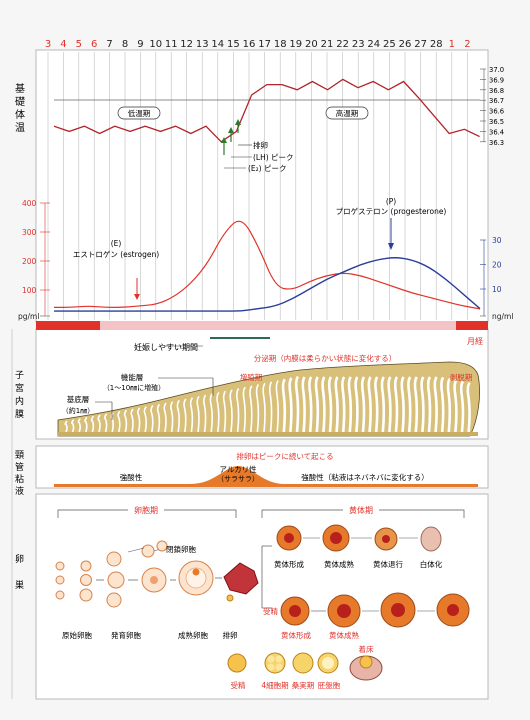 Image resolution: width=530 pixels, height=720 pixels. What do you see at coordinates (109, 44) in the screenshot?
I see `day-number: 7` at bounding box center [109, 44].